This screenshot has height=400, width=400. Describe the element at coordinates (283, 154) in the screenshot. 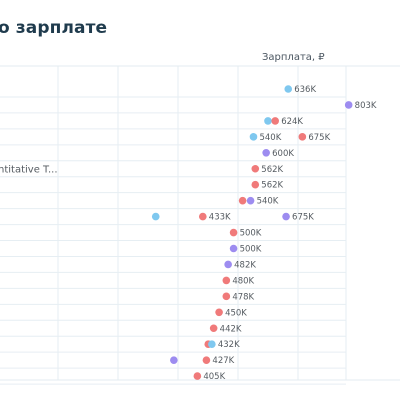

I see `data-label: 600K` at that location.